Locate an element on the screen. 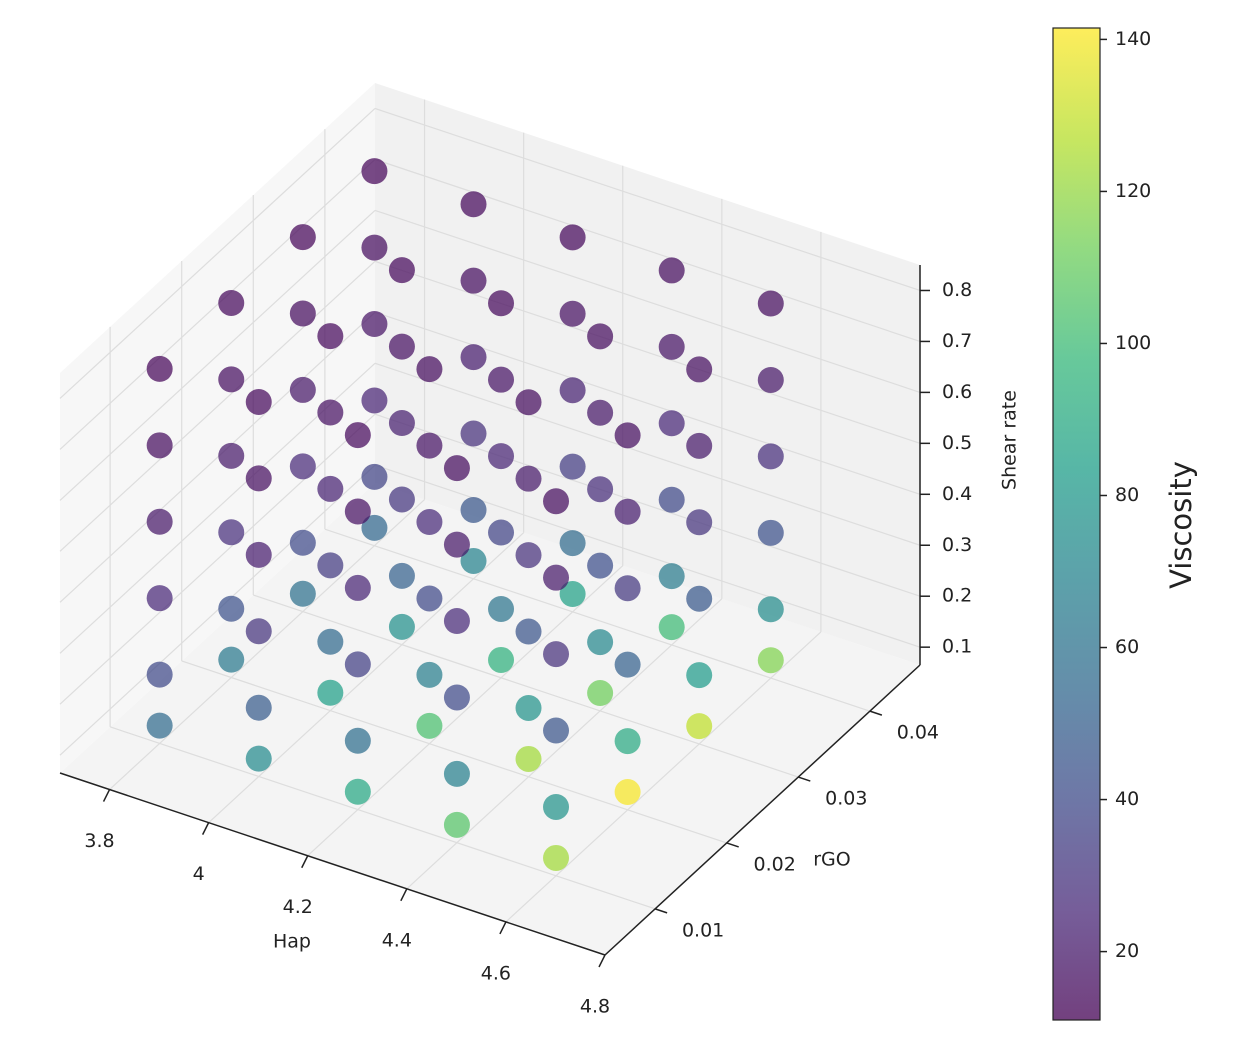  z-tick-label: 0.7 is located at coordinates (957, 341).